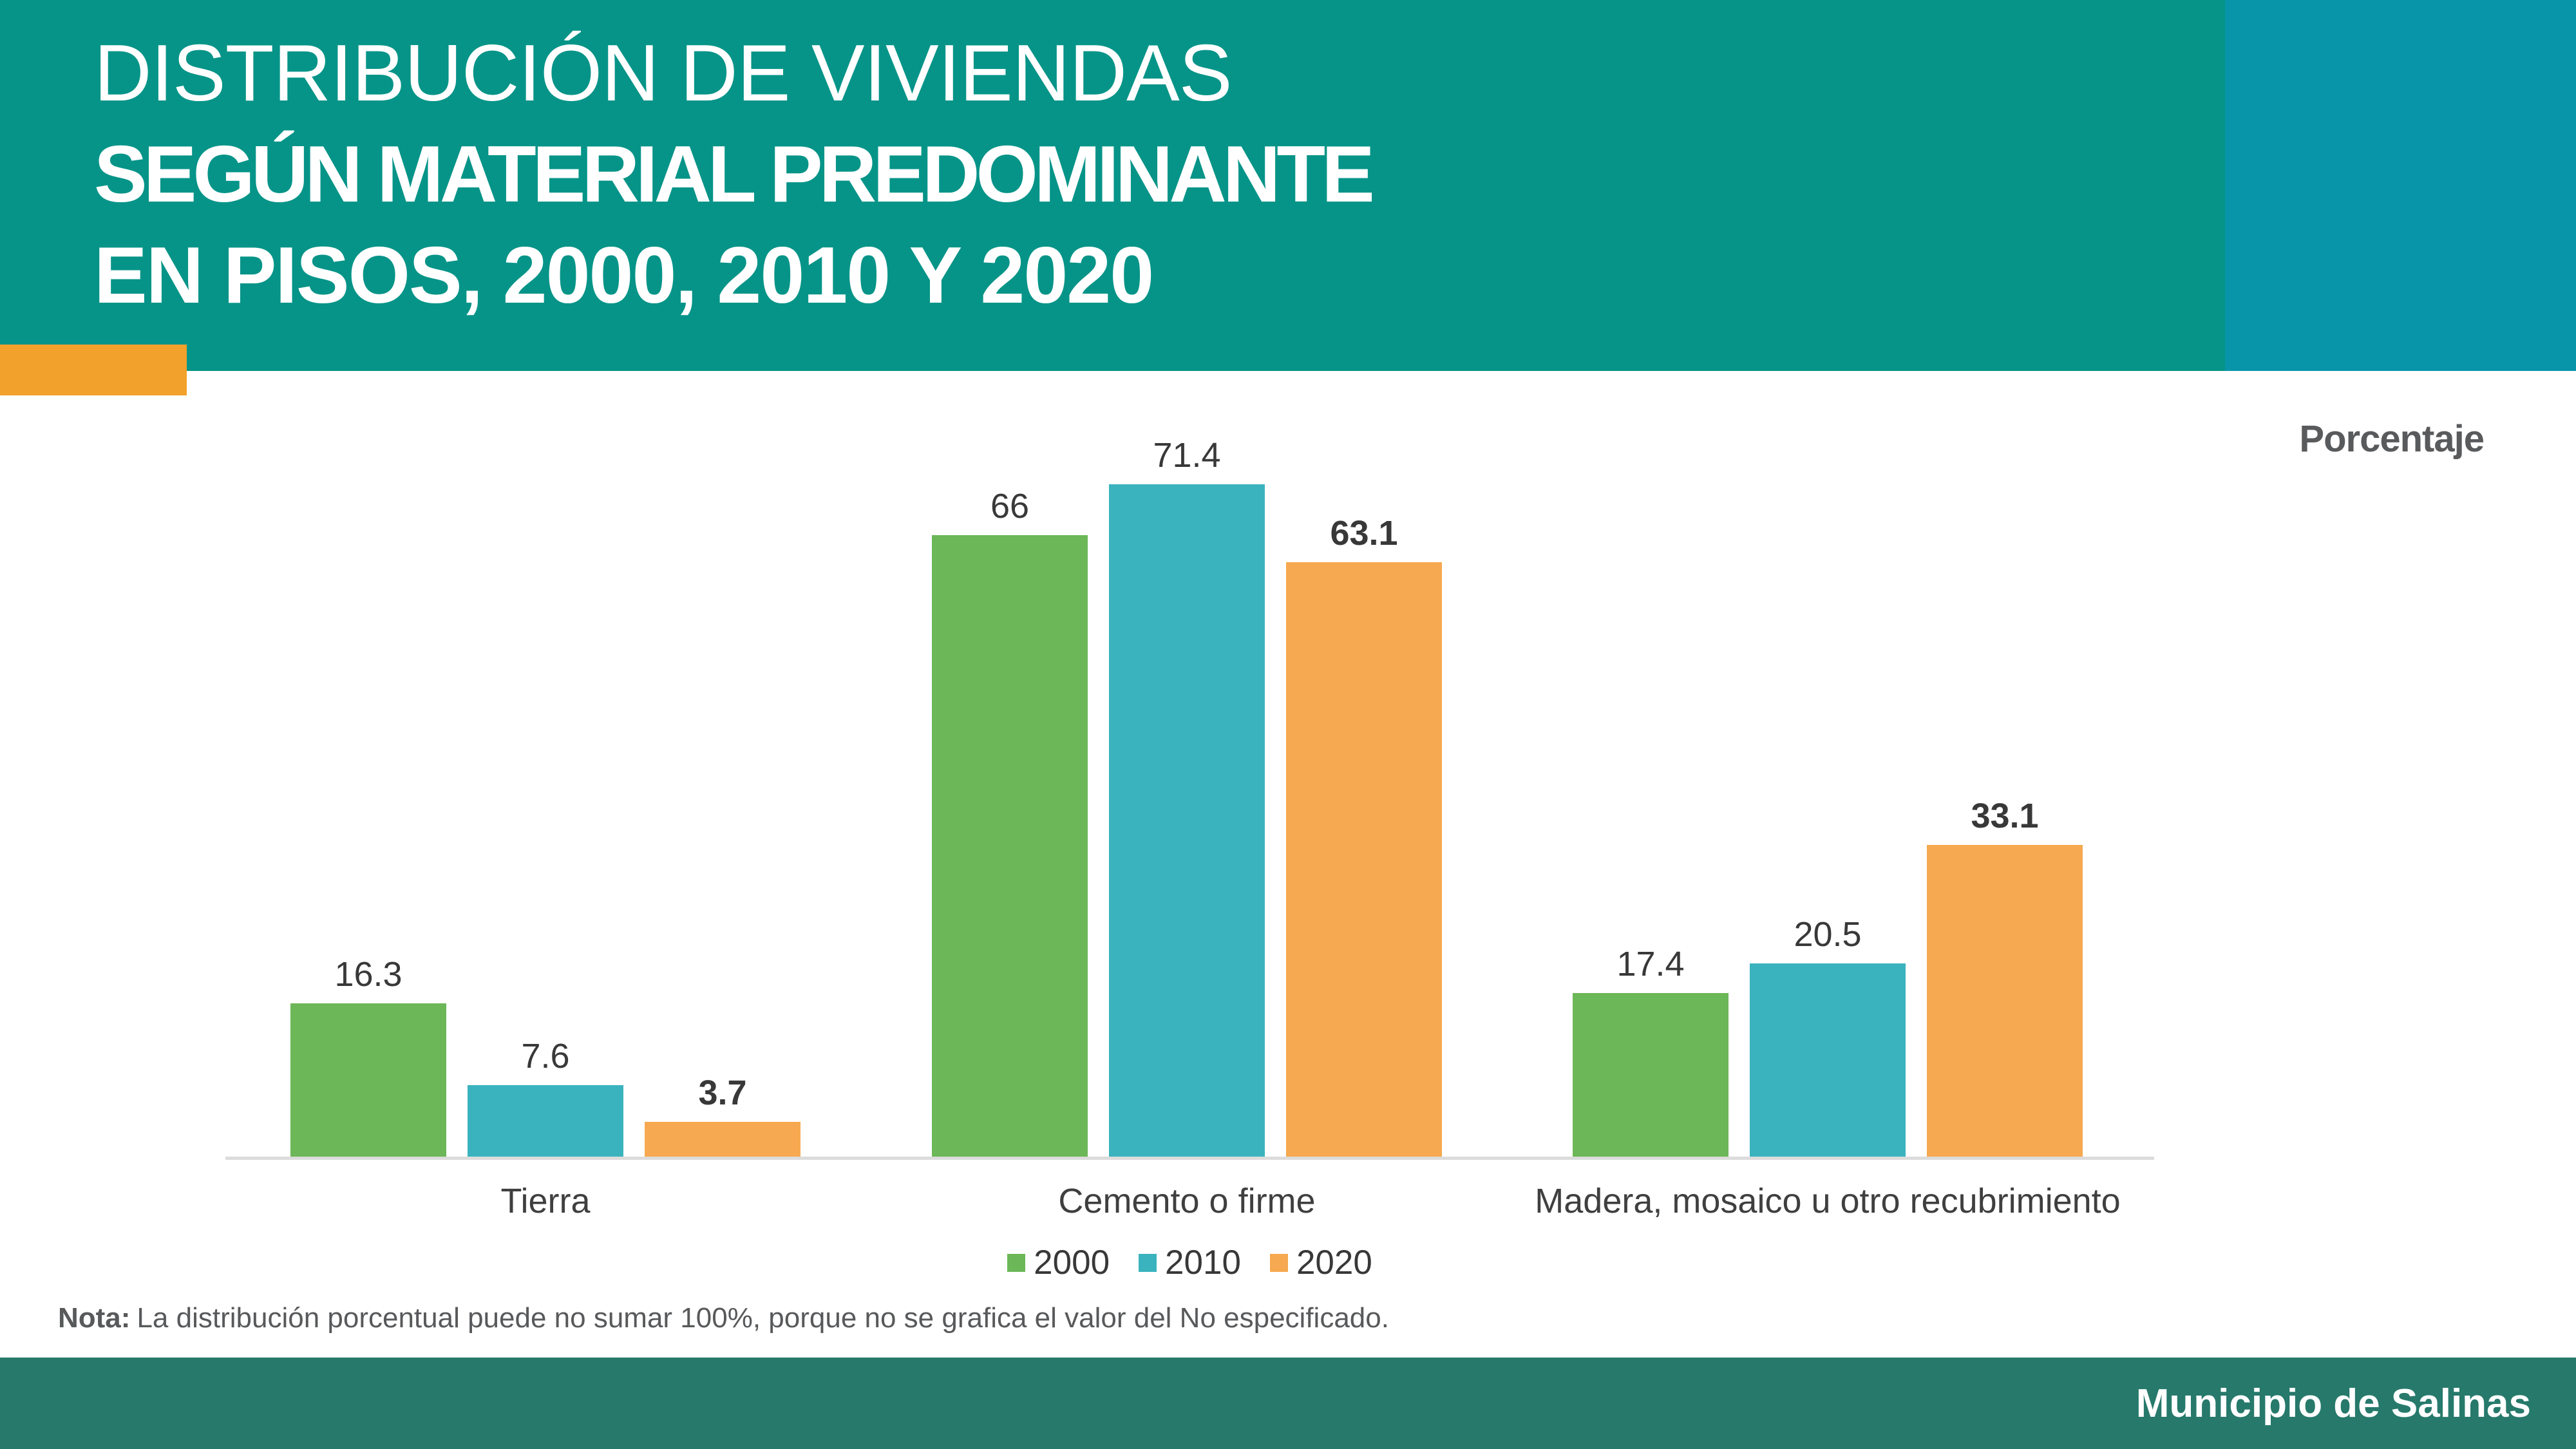 The image size is (2576, 1449). Describe the element at coordinates (2333, 1403) in the screenshot. I see `footer-title: Municipio de Salinas` at that location.